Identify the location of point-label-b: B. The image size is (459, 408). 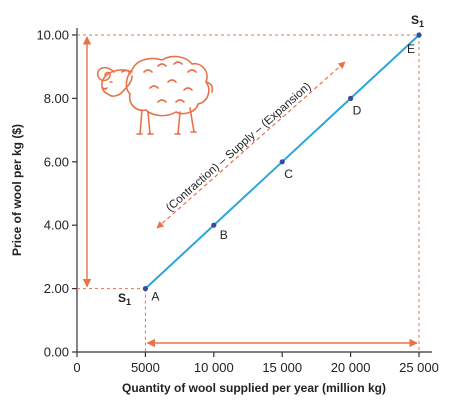
(224, 235).